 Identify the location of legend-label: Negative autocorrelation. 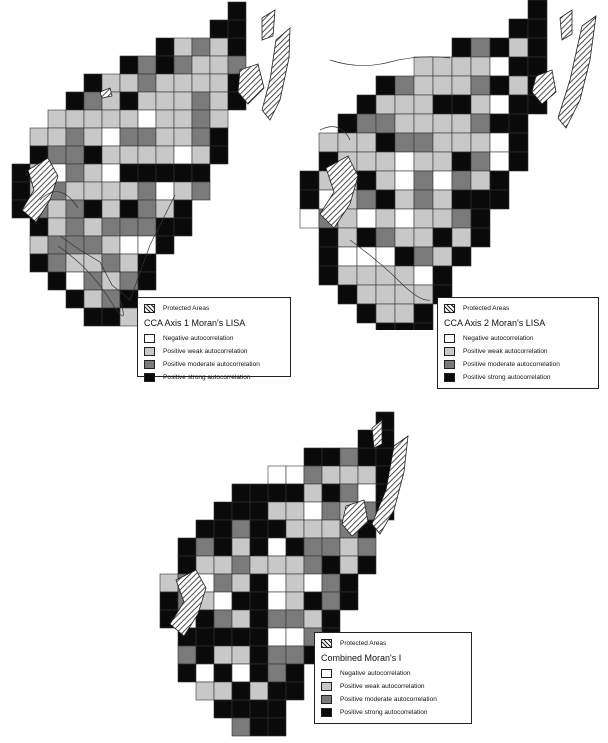
(375, 673).